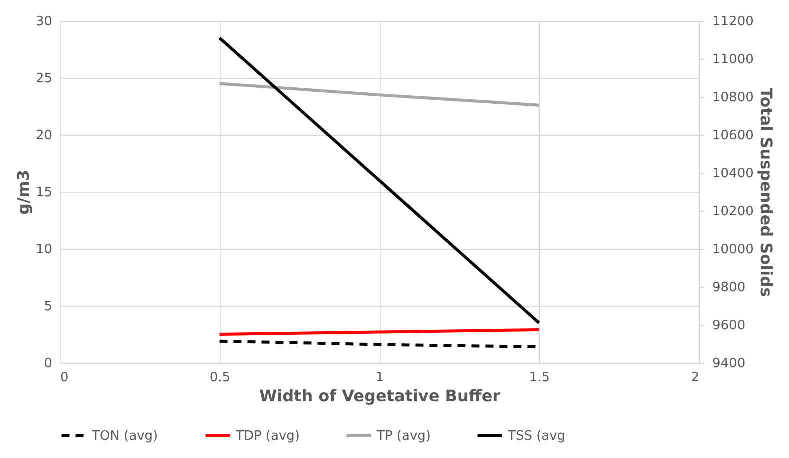  Describe the element at coordinates (733, 98) in the screenshot. I see `y2-tick-label: 10800` at that location.